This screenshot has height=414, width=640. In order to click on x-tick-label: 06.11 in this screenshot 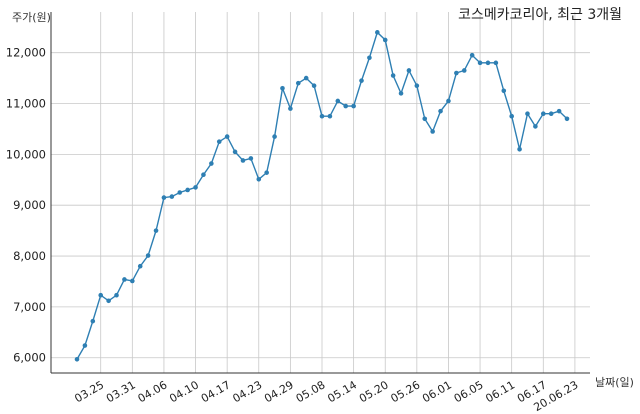, I will do `click(500, 391)`.